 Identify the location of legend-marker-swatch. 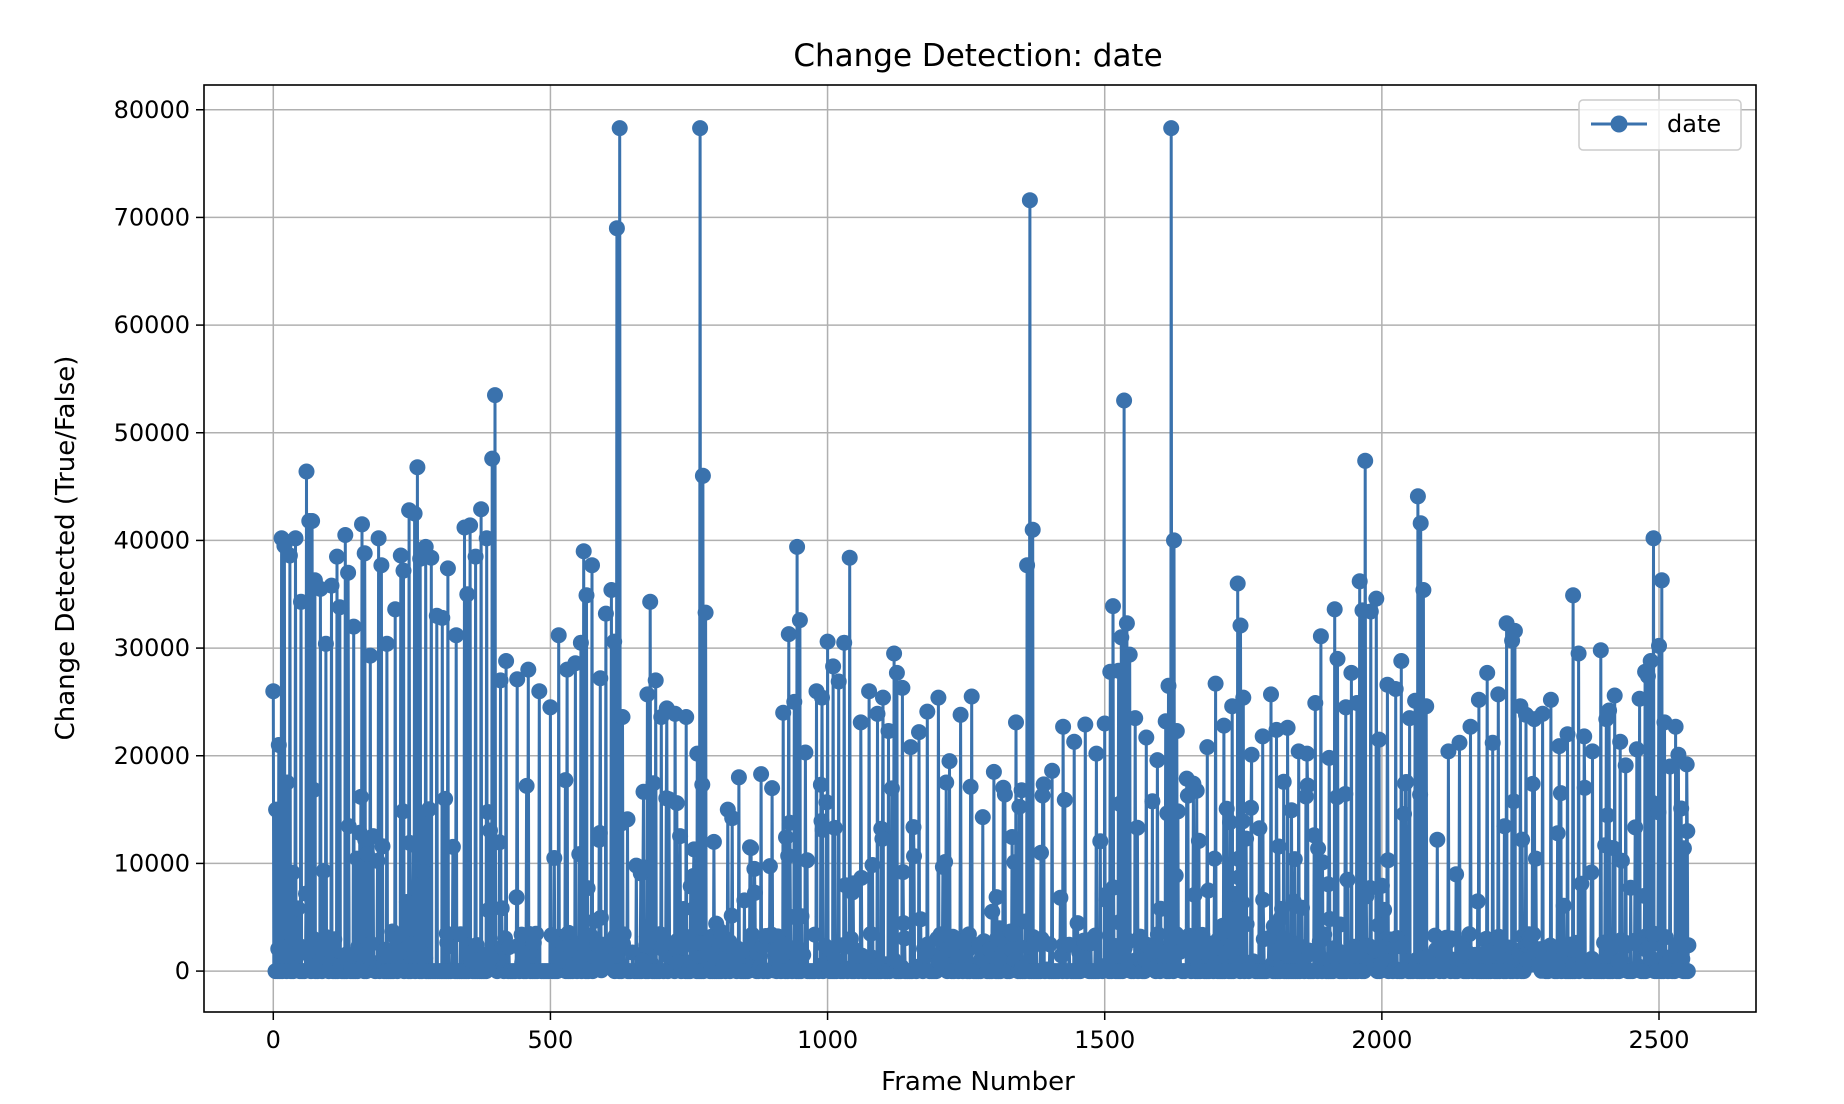
(1619, 124).